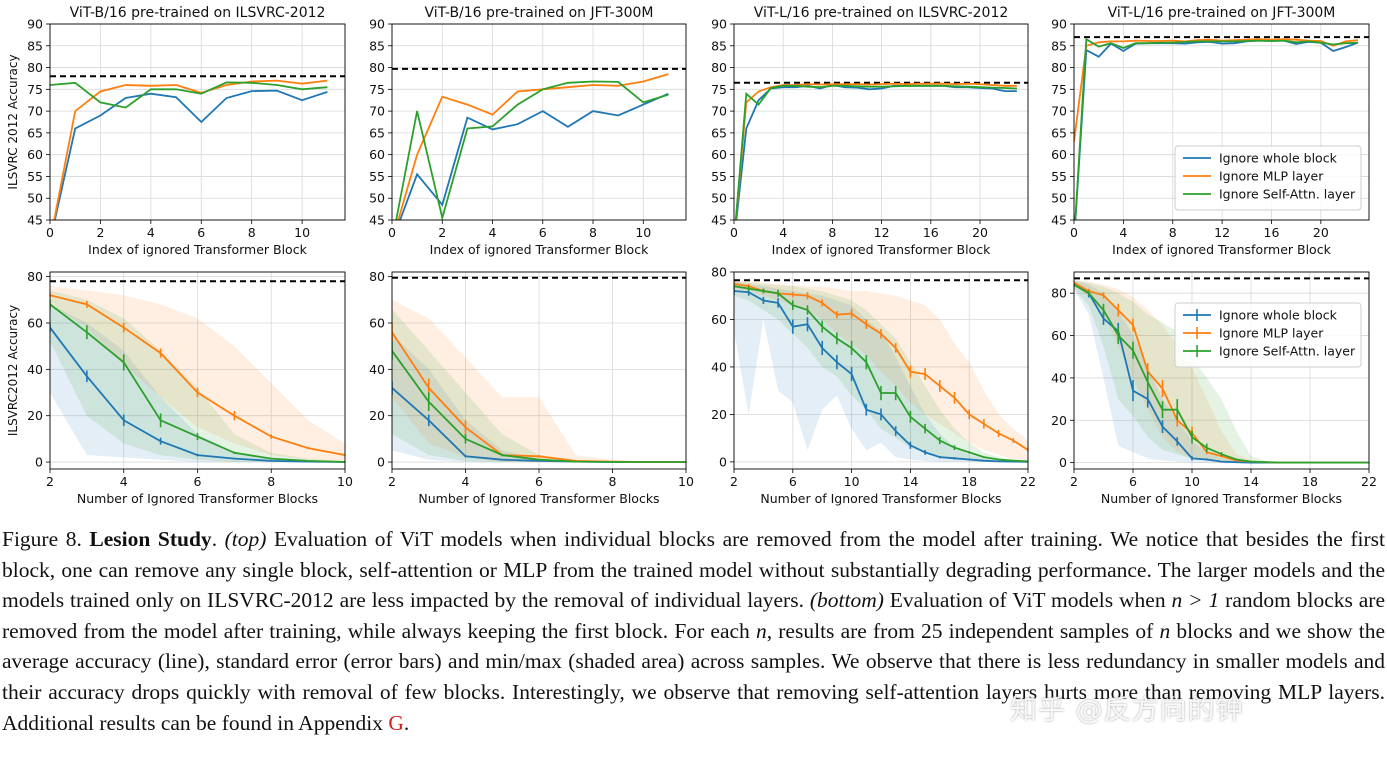 The height and width of the screenshot is (765, 1387). I want to click on x-tick-label: 22, so click(1028, 481).